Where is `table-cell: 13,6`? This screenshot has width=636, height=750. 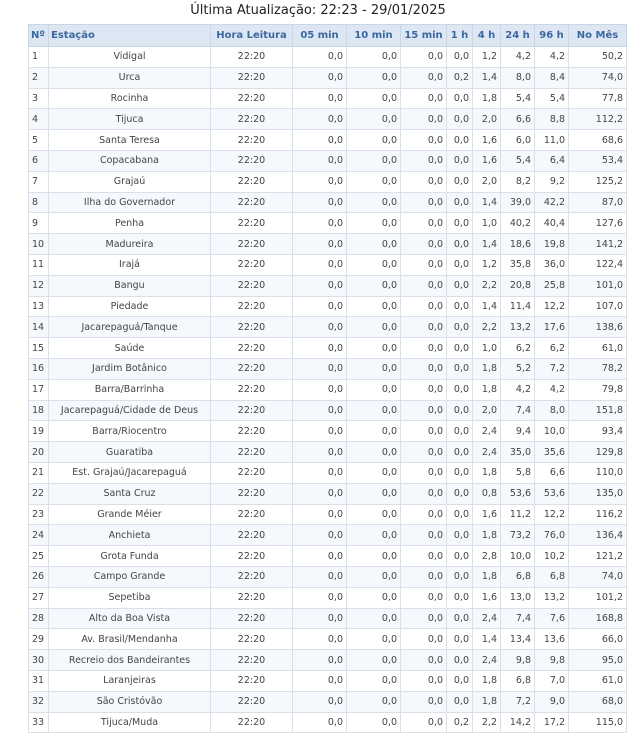 table-cell: 13,6 is located at coordinates (551, 639).